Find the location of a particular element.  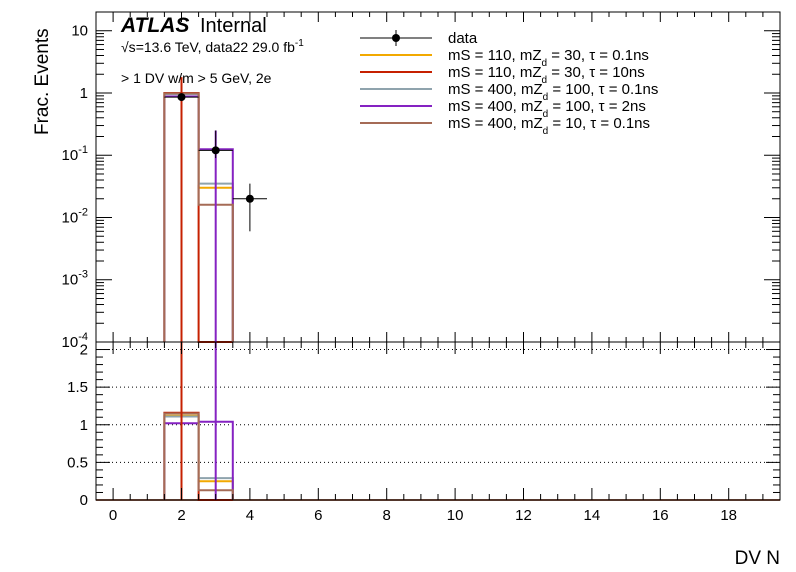

internal-label: Internal is located at coordinates (233, 26).